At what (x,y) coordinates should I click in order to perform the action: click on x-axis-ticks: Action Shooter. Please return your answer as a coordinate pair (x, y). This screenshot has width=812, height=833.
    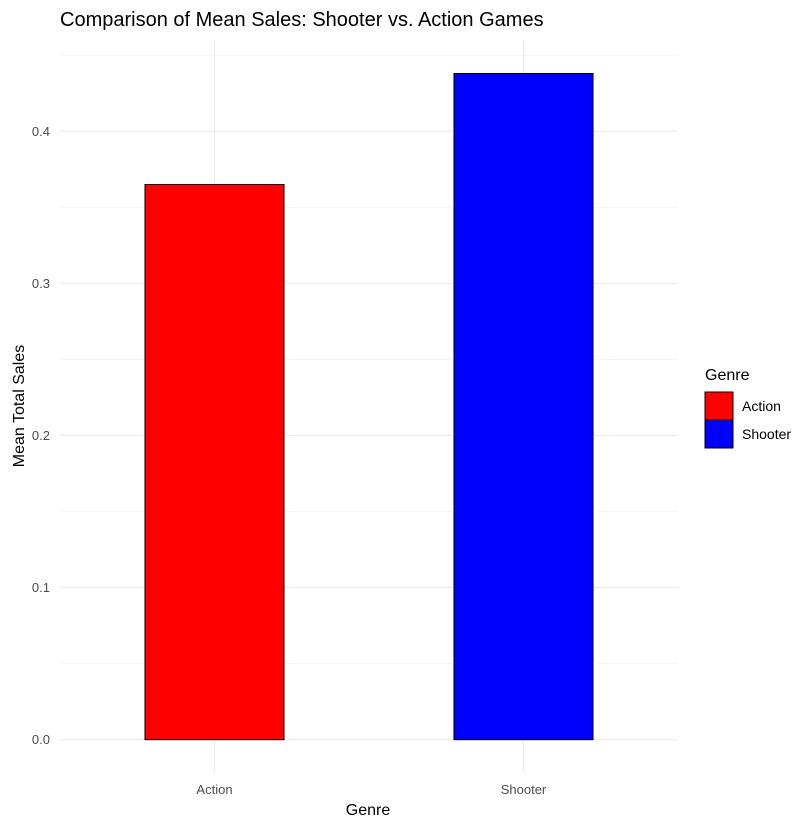
    Looking at the image, I should click on (371, 789).